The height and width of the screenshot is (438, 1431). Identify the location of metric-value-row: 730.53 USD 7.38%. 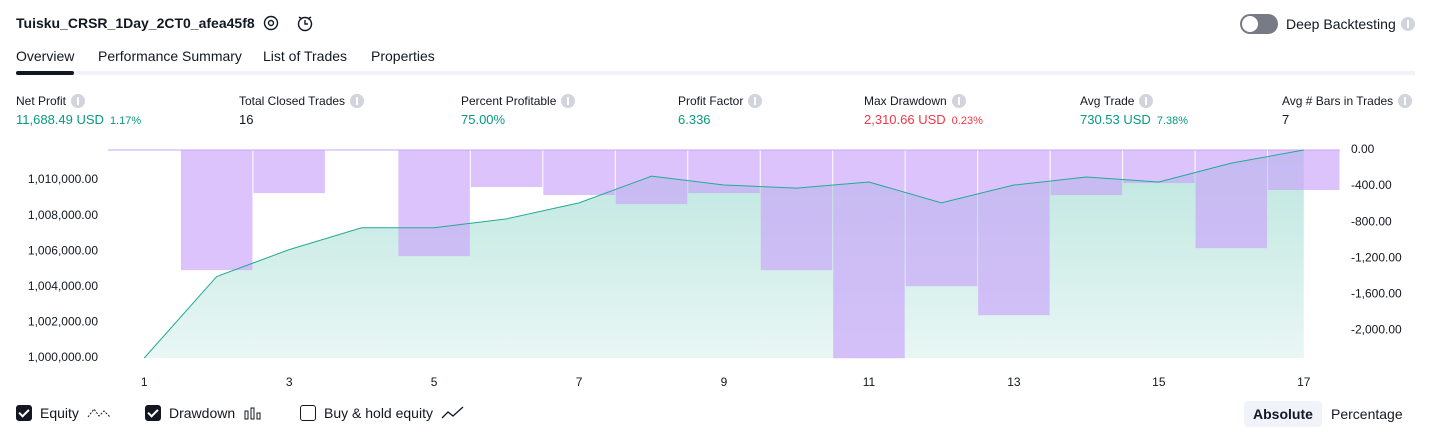
(1134, 119).